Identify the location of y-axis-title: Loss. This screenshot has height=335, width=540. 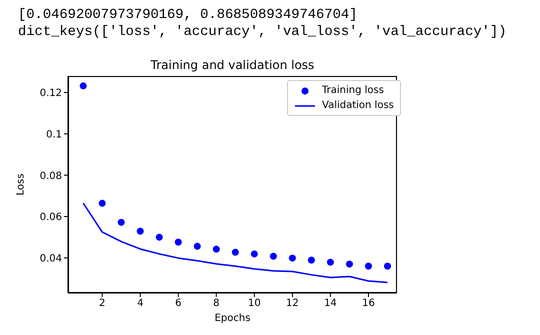
(21, 185).